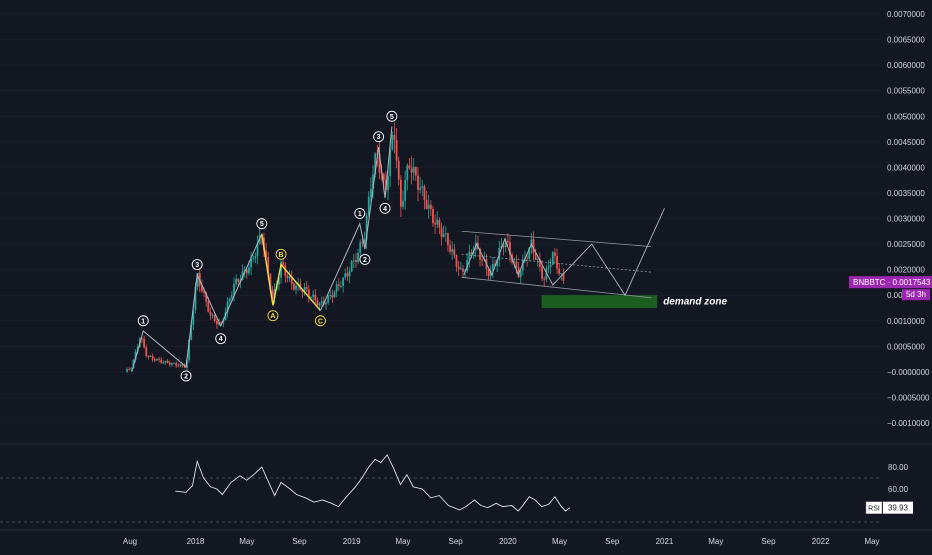  Describe the element at coordinates (197, 265) in the screenshot. I see `wave-label-text: 3` at that location.